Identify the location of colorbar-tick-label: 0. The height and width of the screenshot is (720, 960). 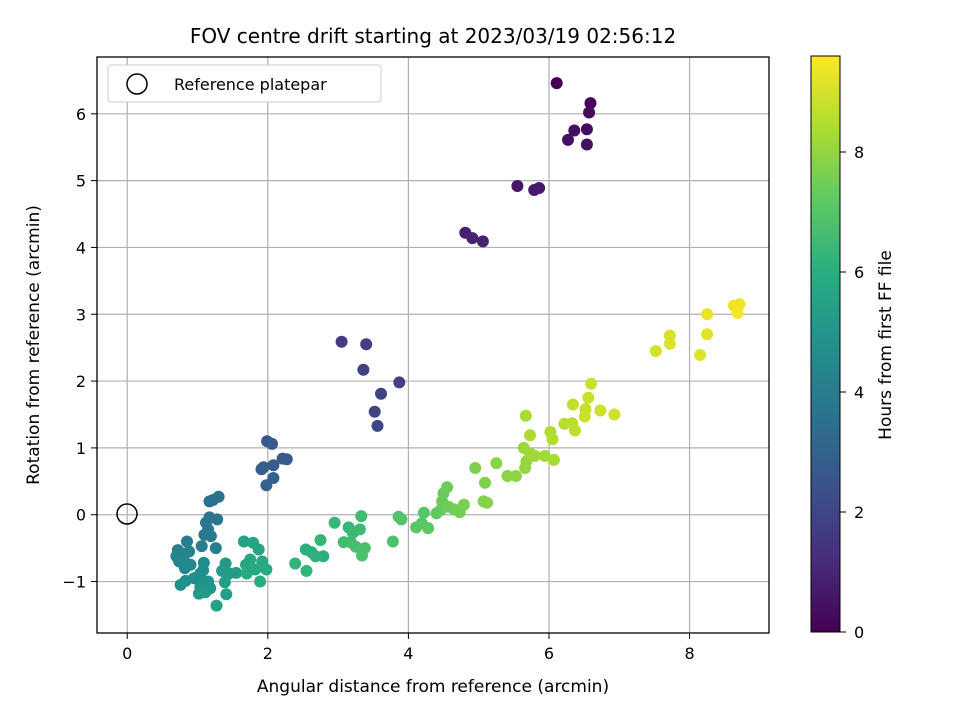
(859, 632).